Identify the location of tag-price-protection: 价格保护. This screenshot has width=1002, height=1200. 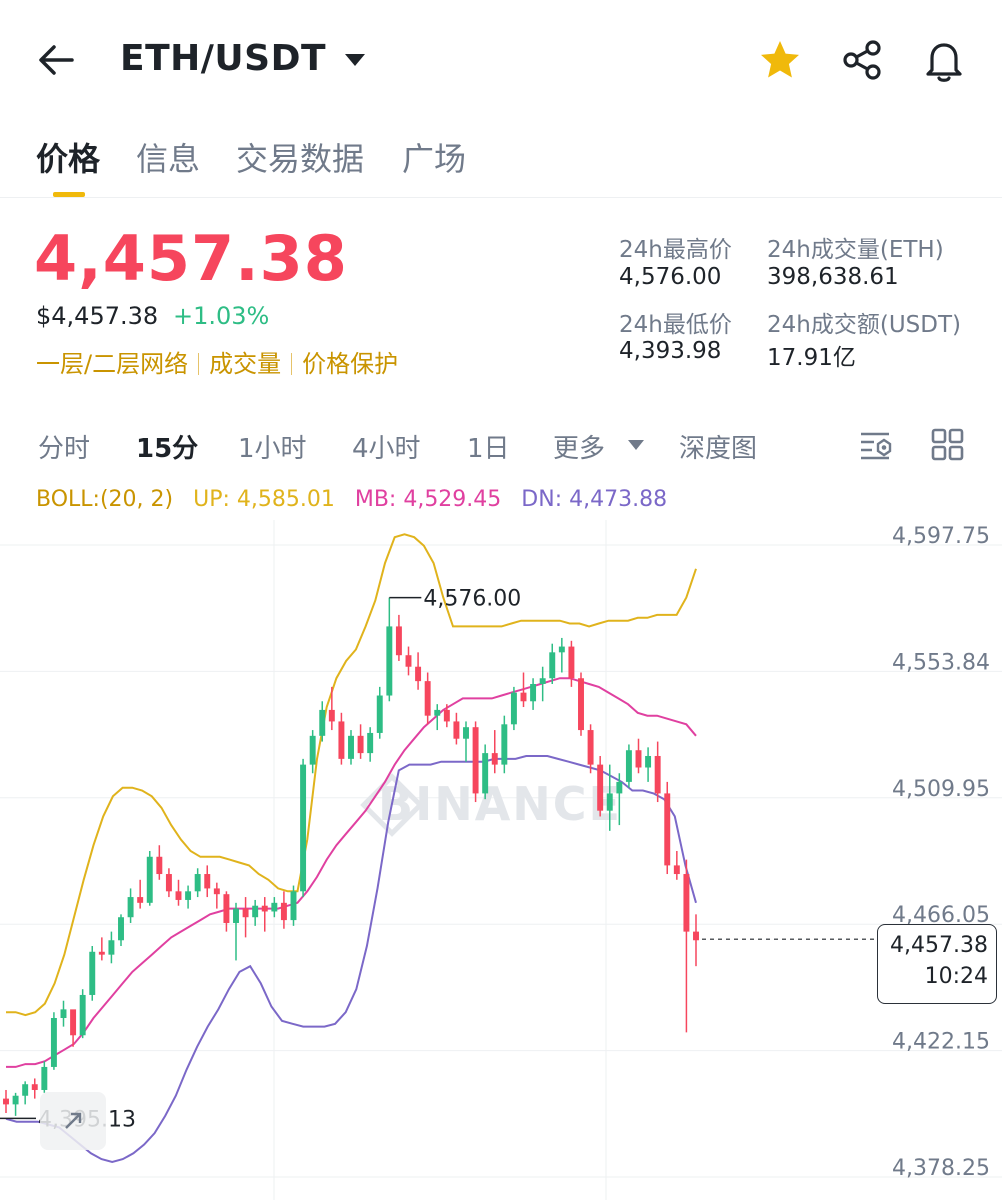
(350, 364).